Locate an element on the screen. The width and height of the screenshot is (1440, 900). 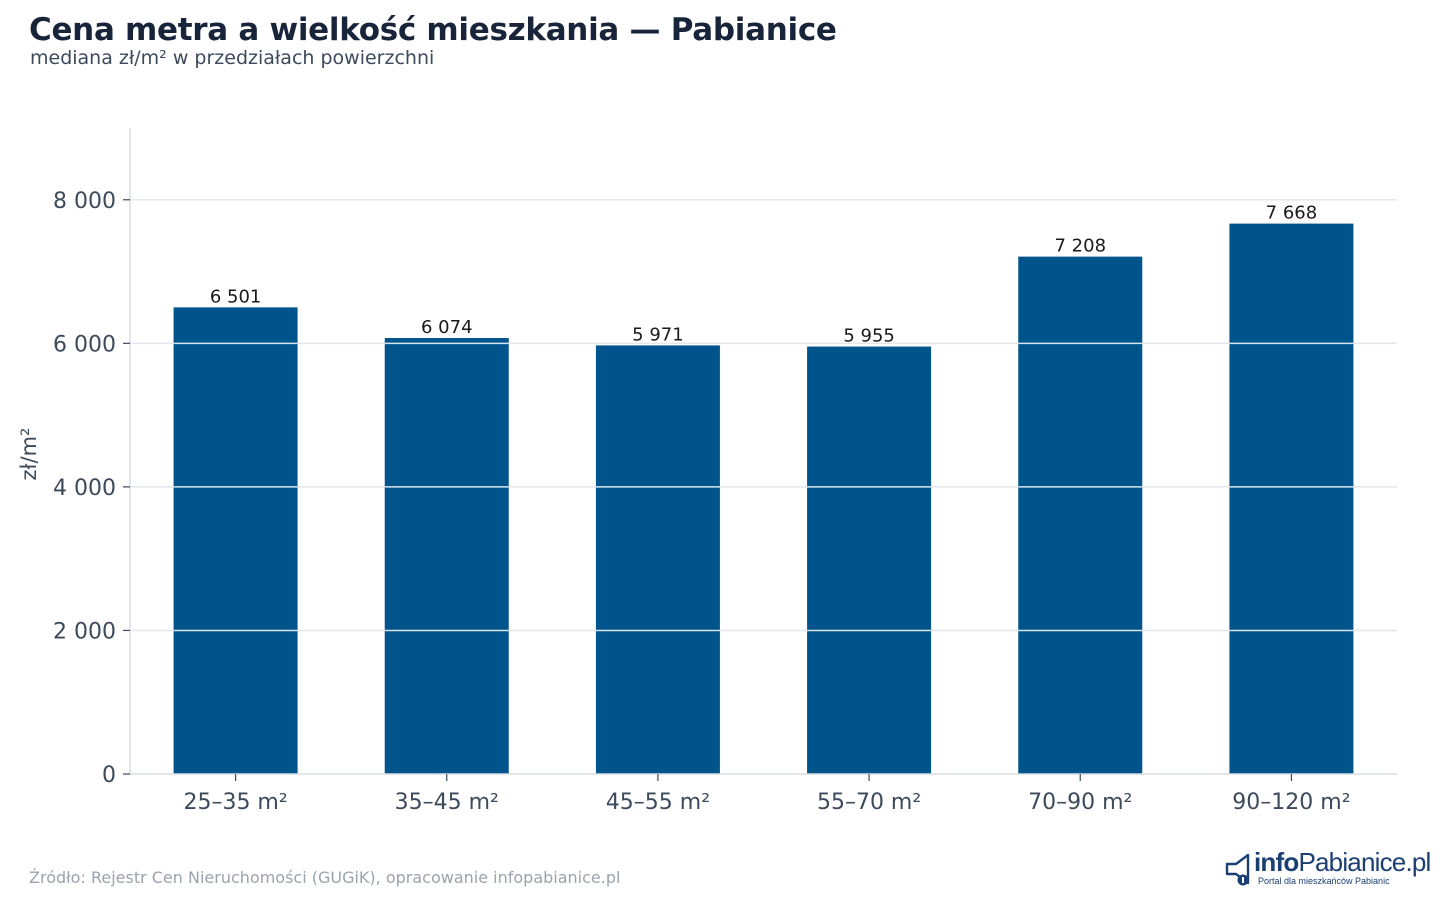
y-tick-label: 6 000 is located at coordinates (84, 344).